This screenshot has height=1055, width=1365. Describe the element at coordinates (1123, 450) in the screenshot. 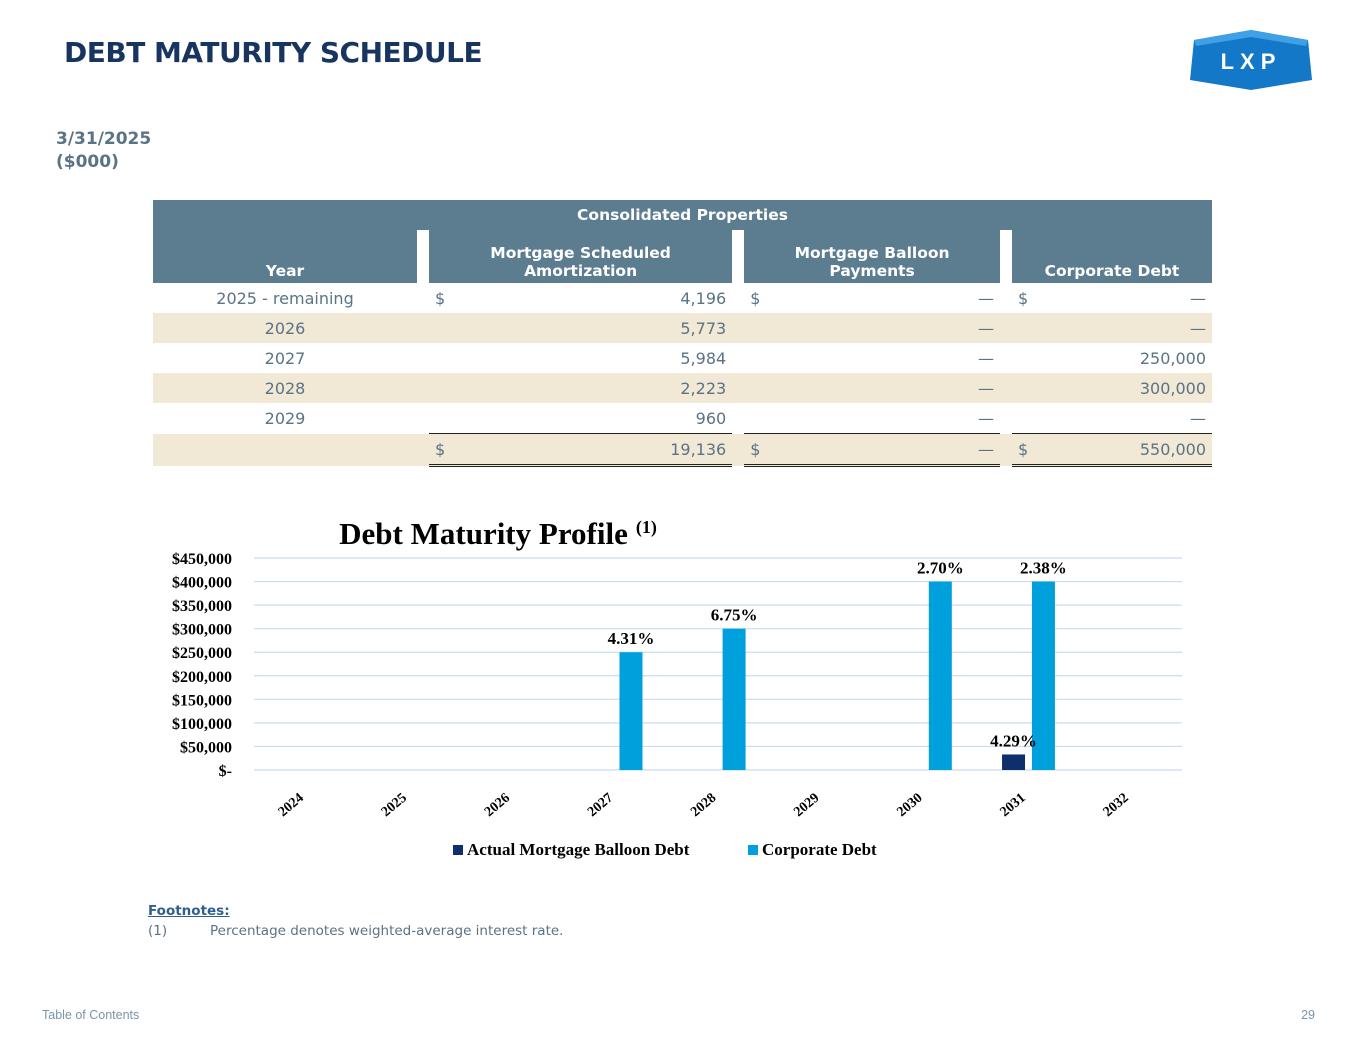

I see `corporate-value: 550,000` at that location.